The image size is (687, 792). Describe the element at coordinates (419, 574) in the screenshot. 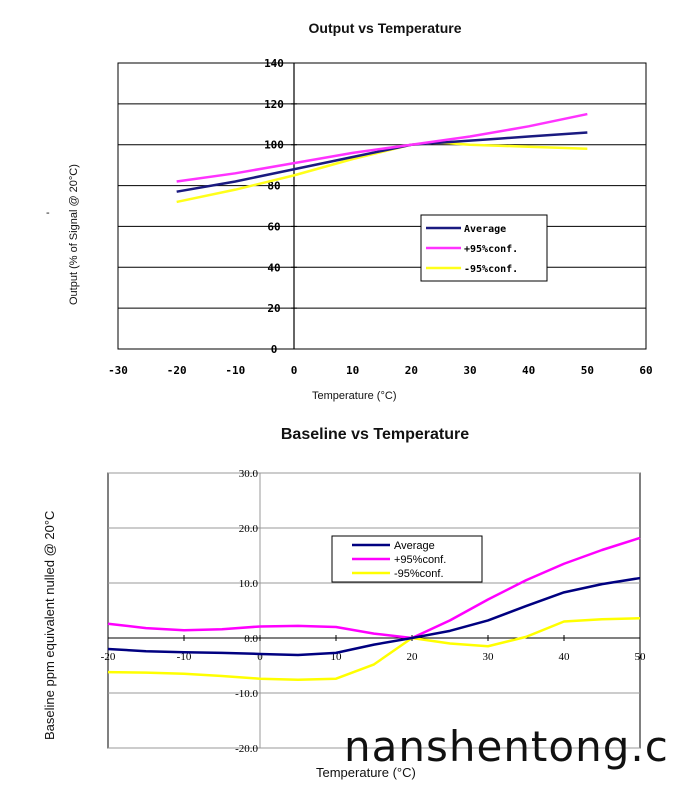

I see `chart2-legend-label: -95%conf.` at that location.